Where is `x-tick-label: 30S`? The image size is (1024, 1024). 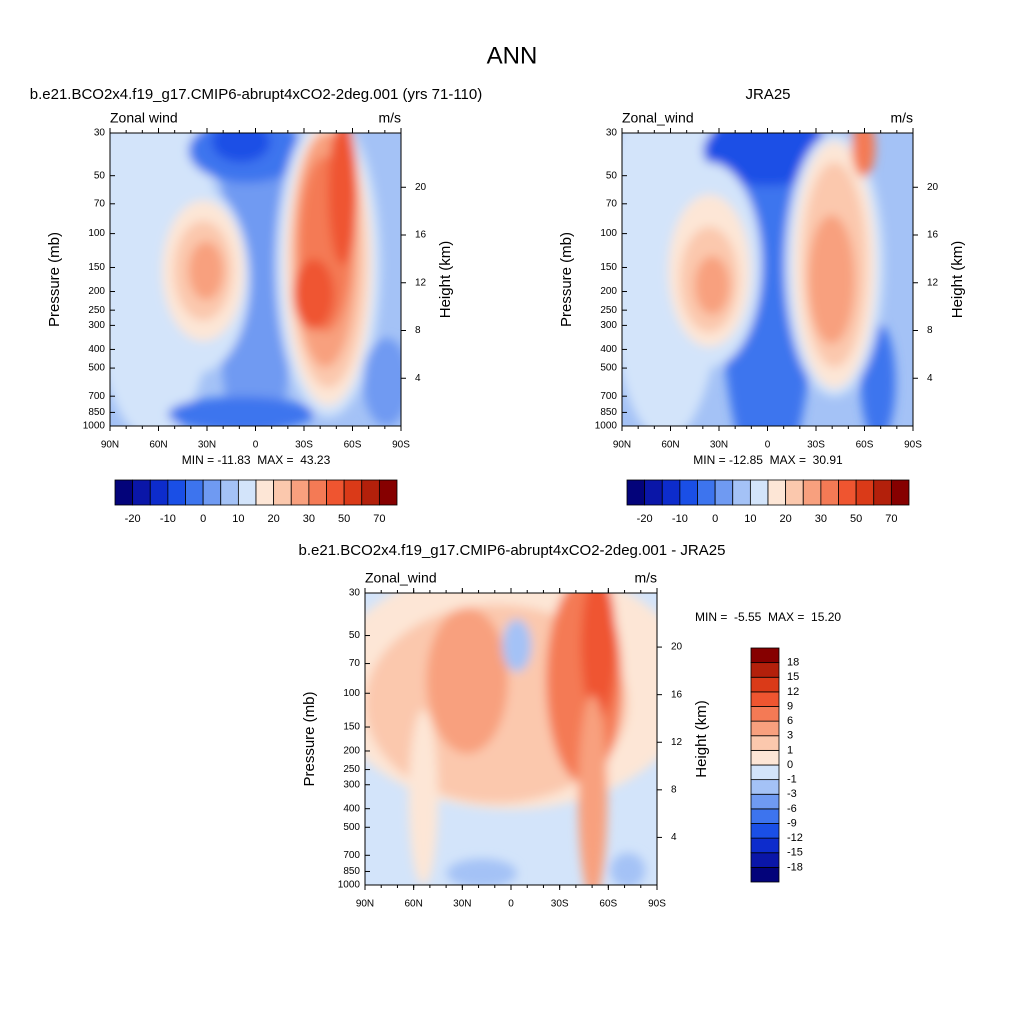
x-tick-label: 30S is located at coordinates (560, 904).